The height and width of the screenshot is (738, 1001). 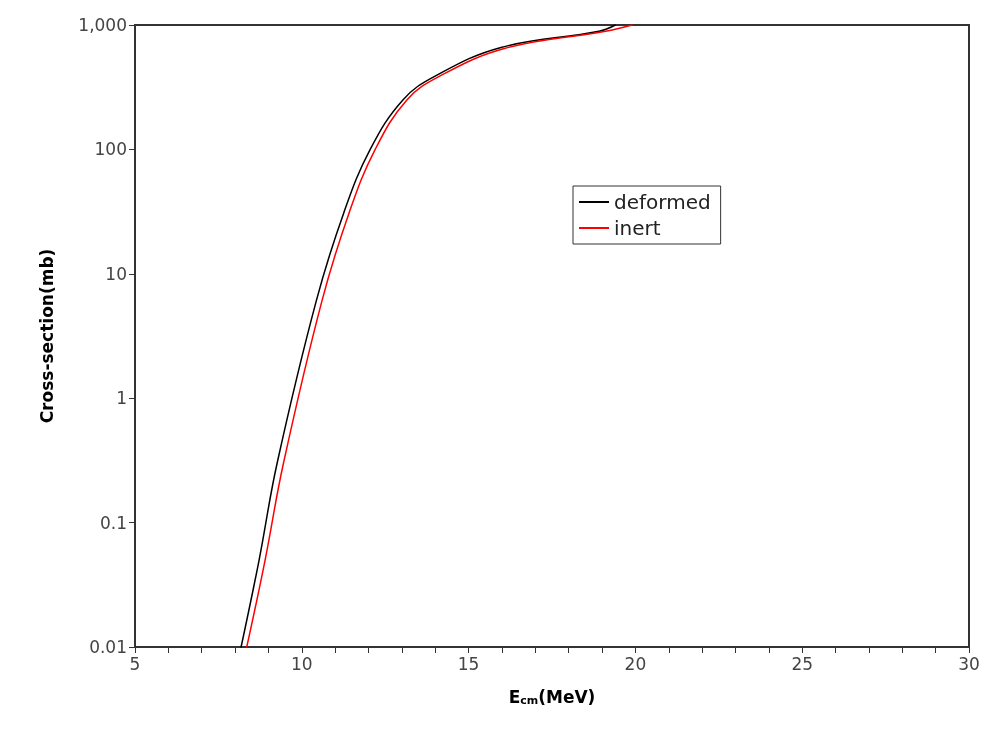 I want to click on y-tick-label: 10, so click(x=116, y=273).